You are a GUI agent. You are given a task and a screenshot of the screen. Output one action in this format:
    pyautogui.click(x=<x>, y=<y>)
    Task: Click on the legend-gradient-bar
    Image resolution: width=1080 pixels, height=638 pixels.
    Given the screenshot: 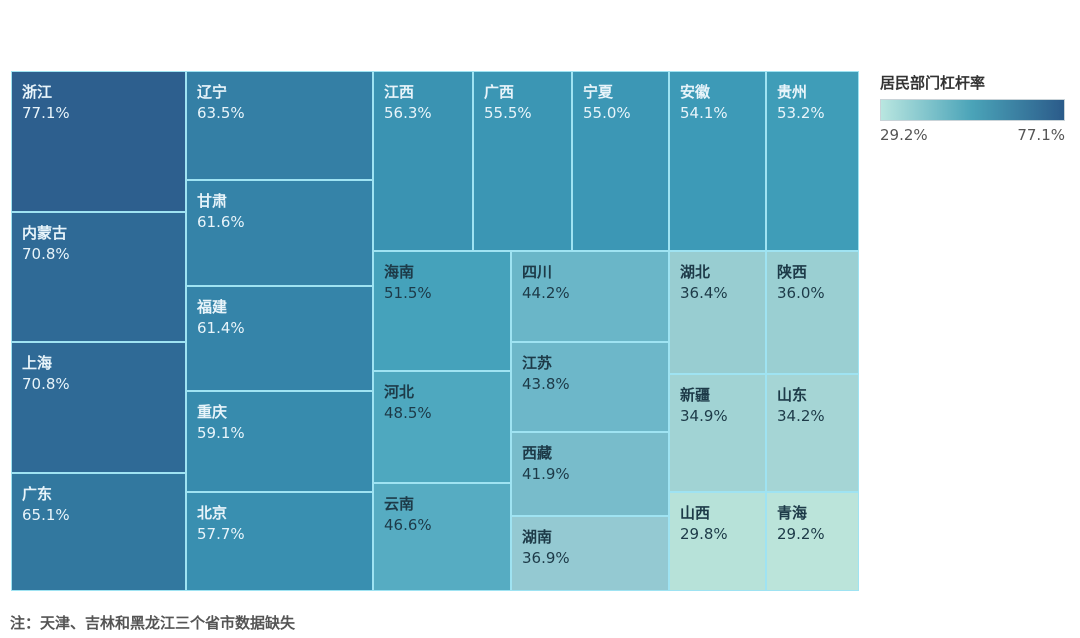 What is the action you would take?
    pyautogui.click(x=972, y=110)
    